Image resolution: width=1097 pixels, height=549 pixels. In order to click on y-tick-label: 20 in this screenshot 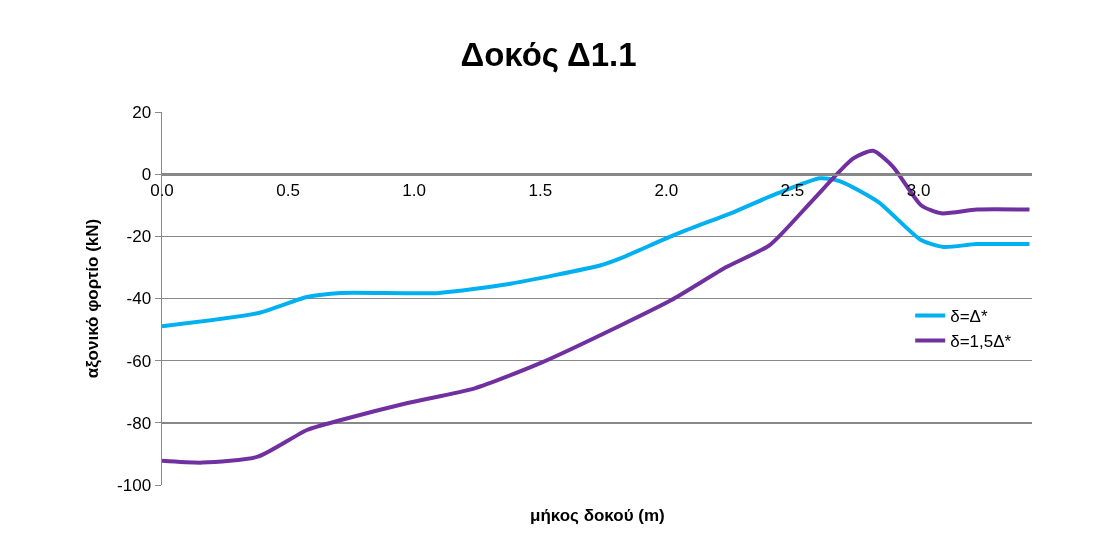, I will do `click(142, 112)`.